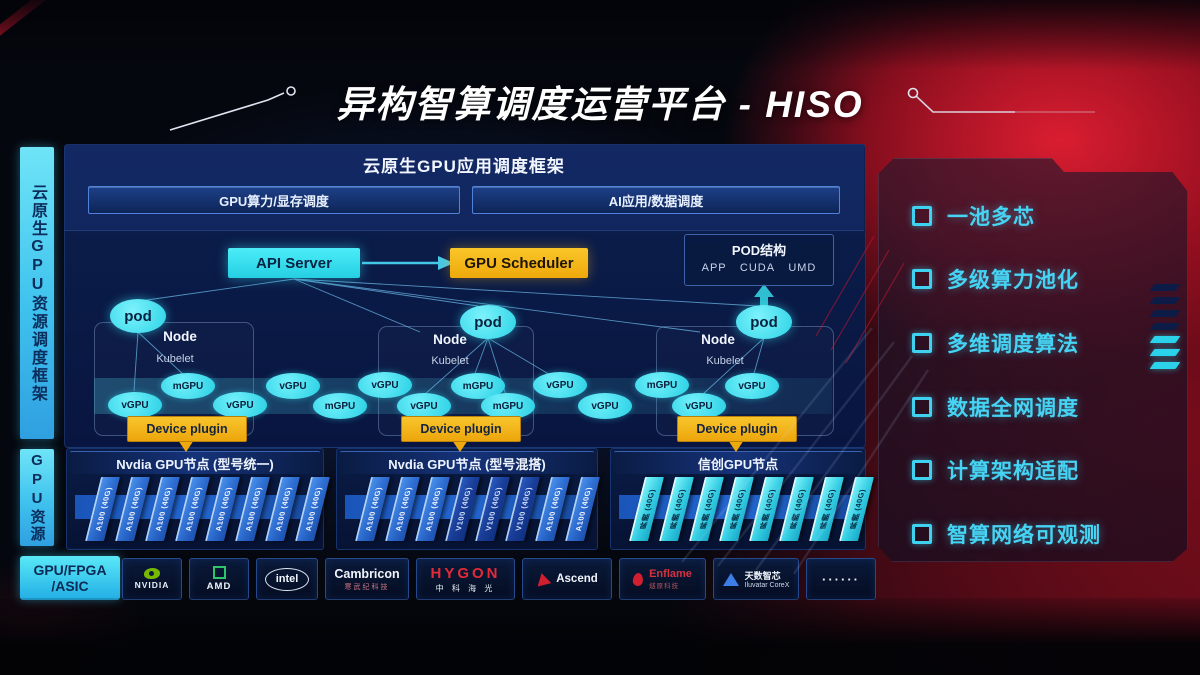  I want to click on pod-structure-title: POD结构, so click(759, 250).